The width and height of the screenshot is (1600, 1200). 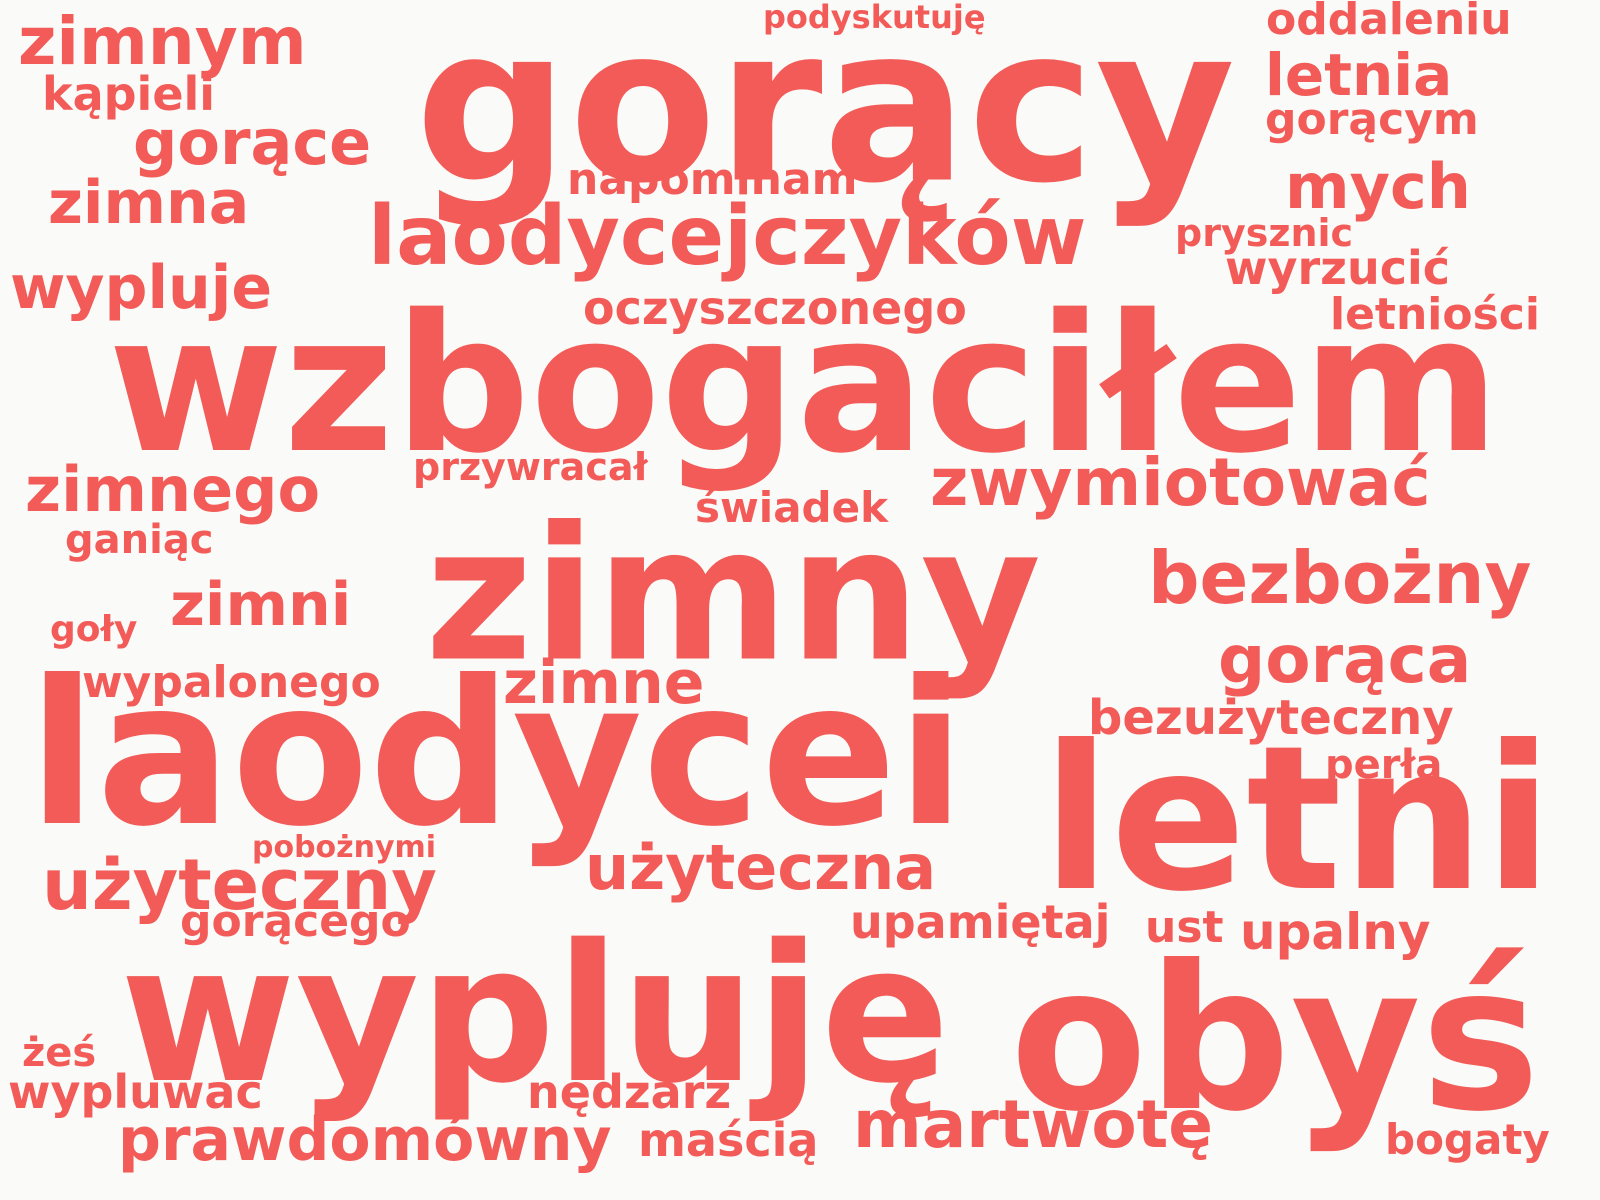 I want to click on word: gorące, so click(x=252, y=142).